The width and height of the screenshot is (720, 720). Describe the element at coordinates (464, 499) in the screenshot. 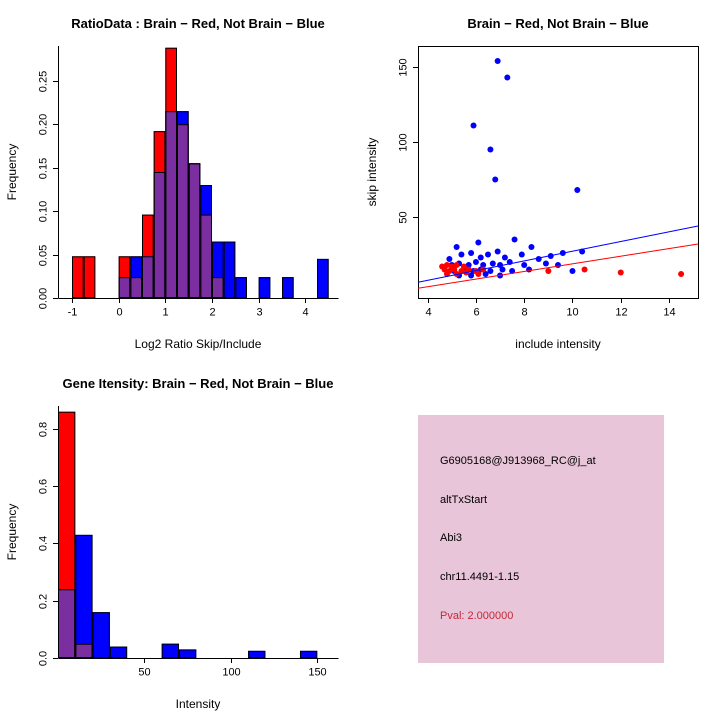

I see `event-type-text: altTxStart` at that location.